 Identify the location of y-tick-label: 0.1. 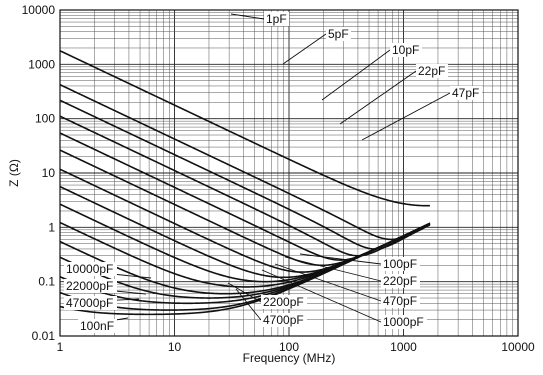
(46, 282).